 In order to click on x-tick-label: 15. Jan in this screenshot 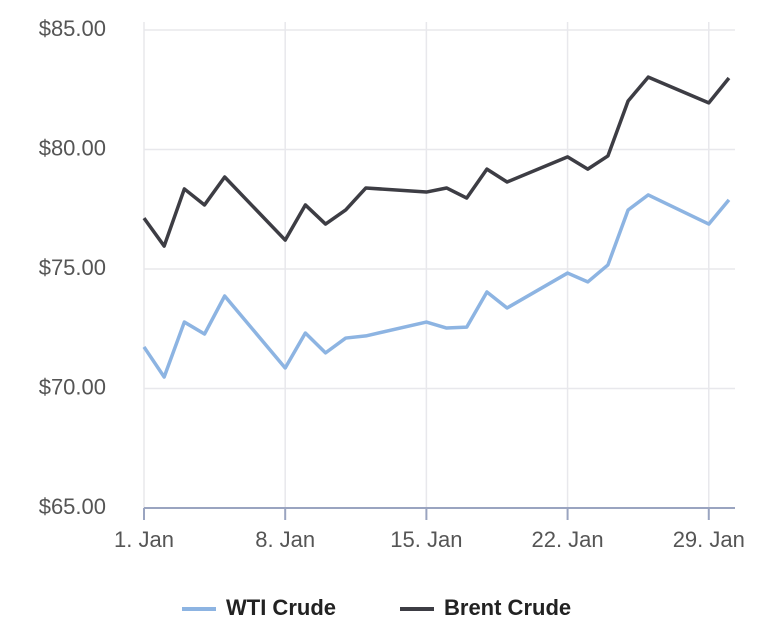, I will do `click(426, 539)`.